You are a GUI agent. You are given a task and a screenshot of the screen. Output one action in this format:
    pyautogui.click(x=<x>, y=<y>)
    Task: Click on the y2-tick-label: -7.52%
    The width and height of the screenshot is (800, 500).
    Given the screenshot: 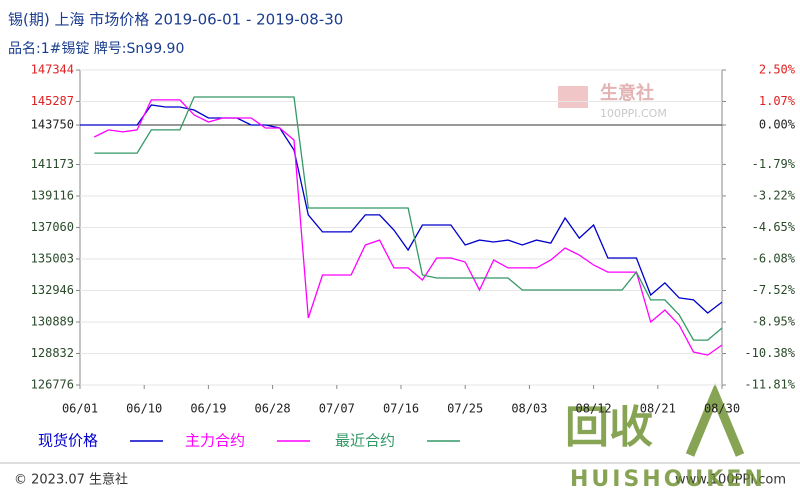 What is the action you would take?
    pyautogui.click(x=774, y=290)
    